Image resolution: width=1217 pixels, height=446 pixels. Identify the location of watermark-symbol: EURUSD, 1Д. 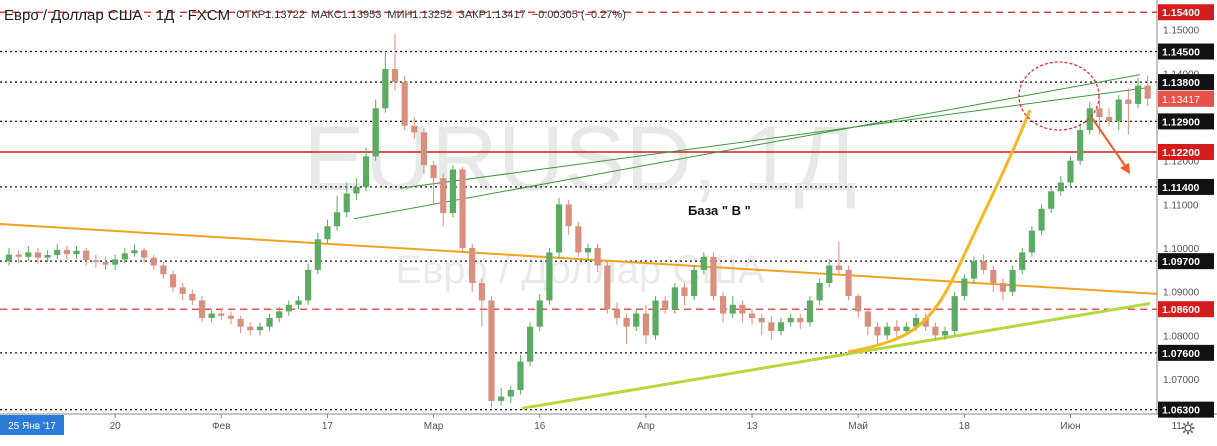
(579, 159).